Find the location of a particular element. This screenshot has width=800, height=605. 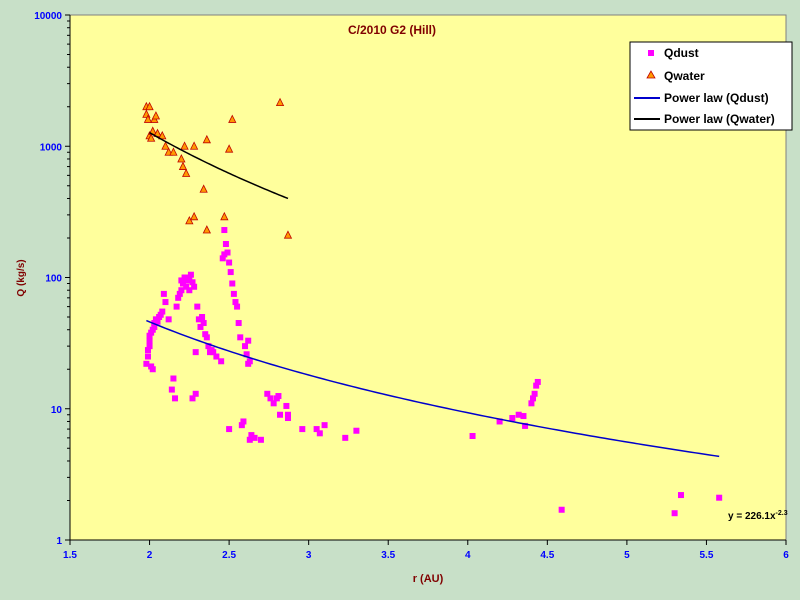

y-tick-label: 1 is located at coordinates (59, 541).